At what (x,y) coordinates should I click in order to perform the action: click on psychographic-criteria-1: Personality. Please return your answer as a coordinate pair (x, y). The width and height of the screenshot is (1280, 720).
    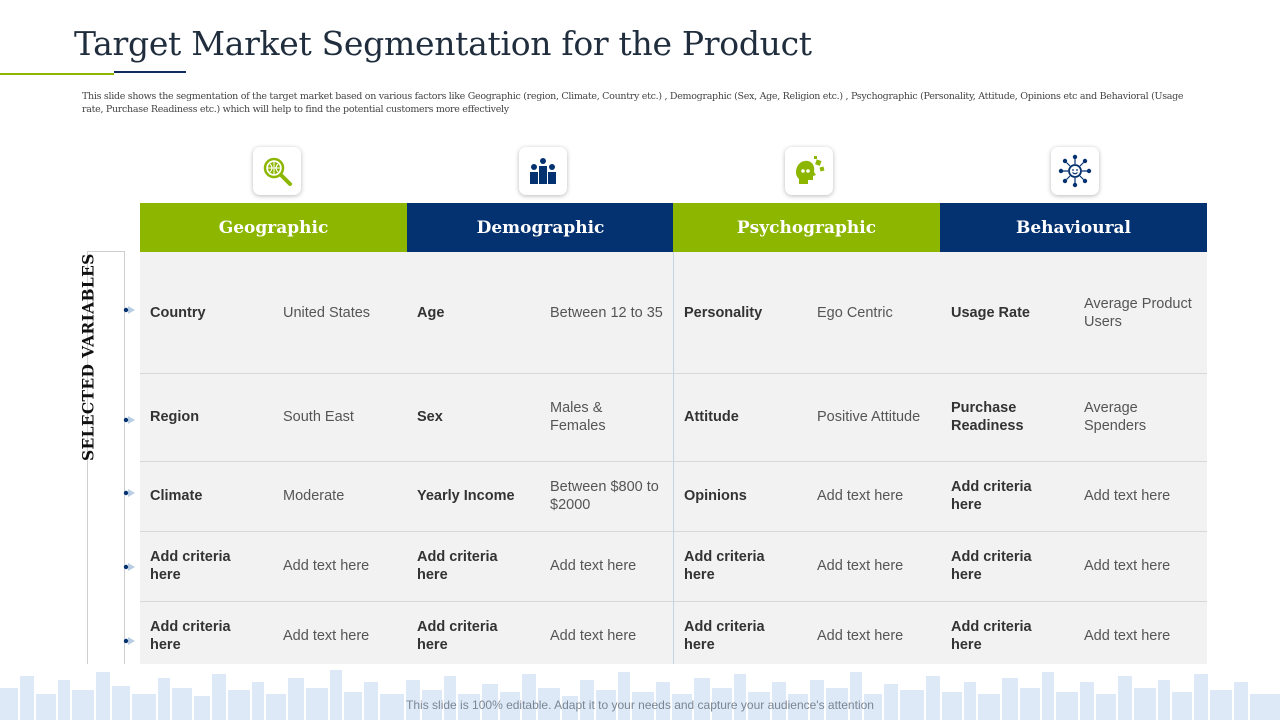
    Looking at the image, I should click on (723, 312).